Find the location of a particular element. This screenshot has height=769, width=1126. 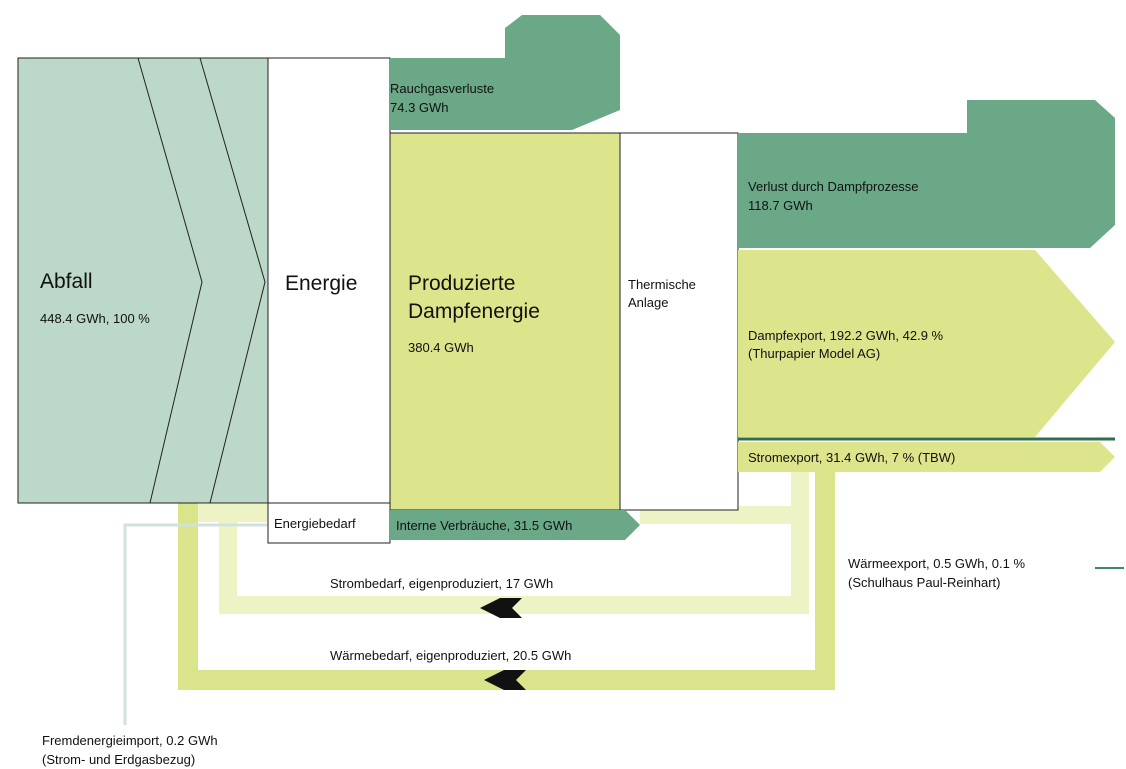

flow-label: (Schulhaus Paul-Reinhart) is located at coordinates (924, 582).